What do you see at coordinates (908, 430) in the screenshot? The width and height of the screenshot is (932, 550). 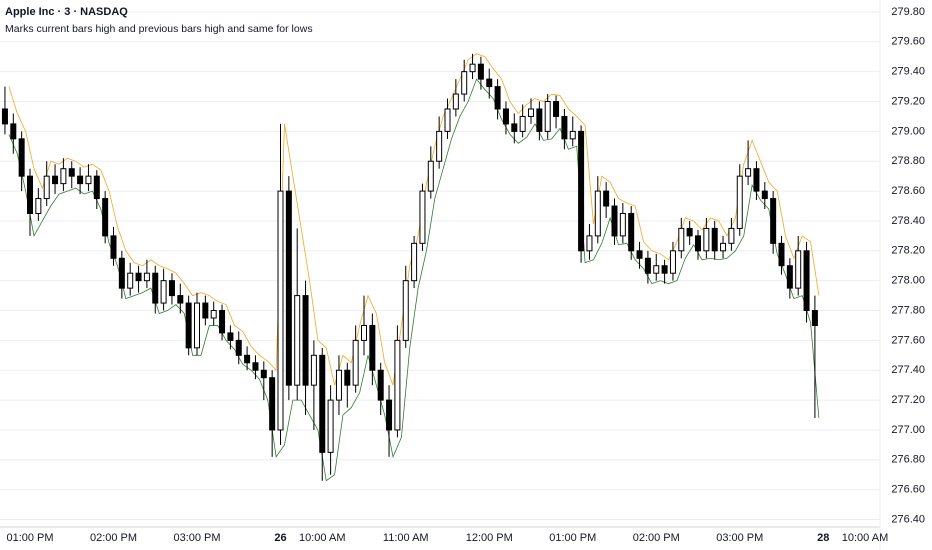 I see `y-tick-label: 277.00` at bounding box center [908, 430].